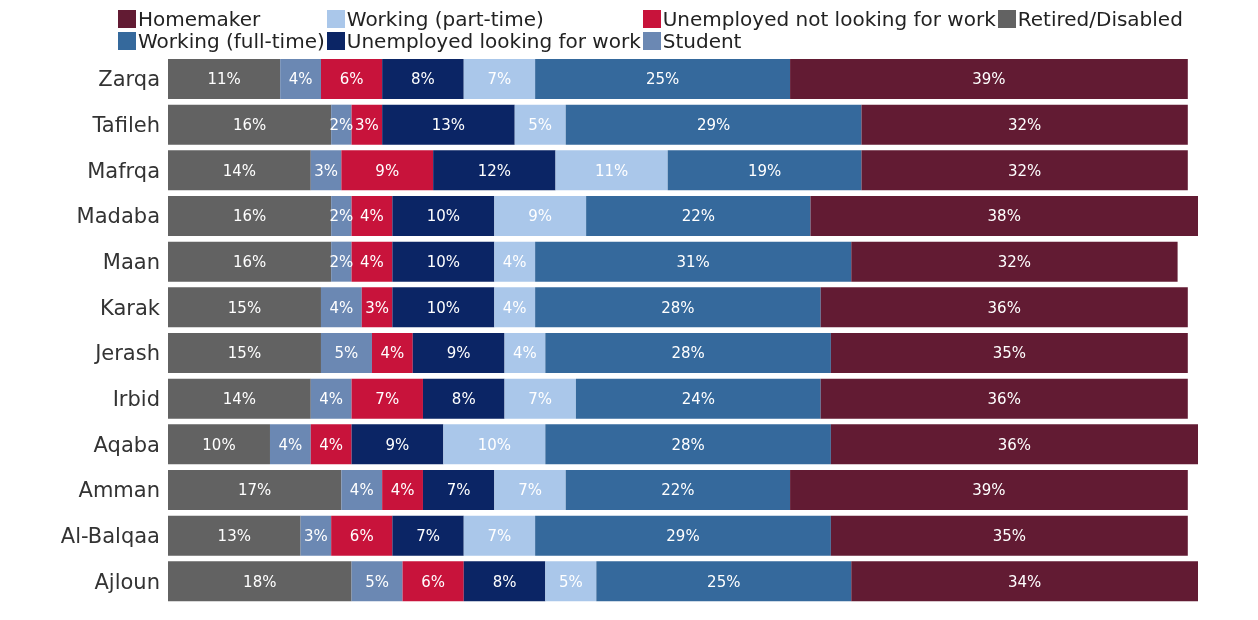 The image size is (1258, 620). Describe the element at coordinates (570, 581) in the screenshot. I see `data-label: 5%` at that location.